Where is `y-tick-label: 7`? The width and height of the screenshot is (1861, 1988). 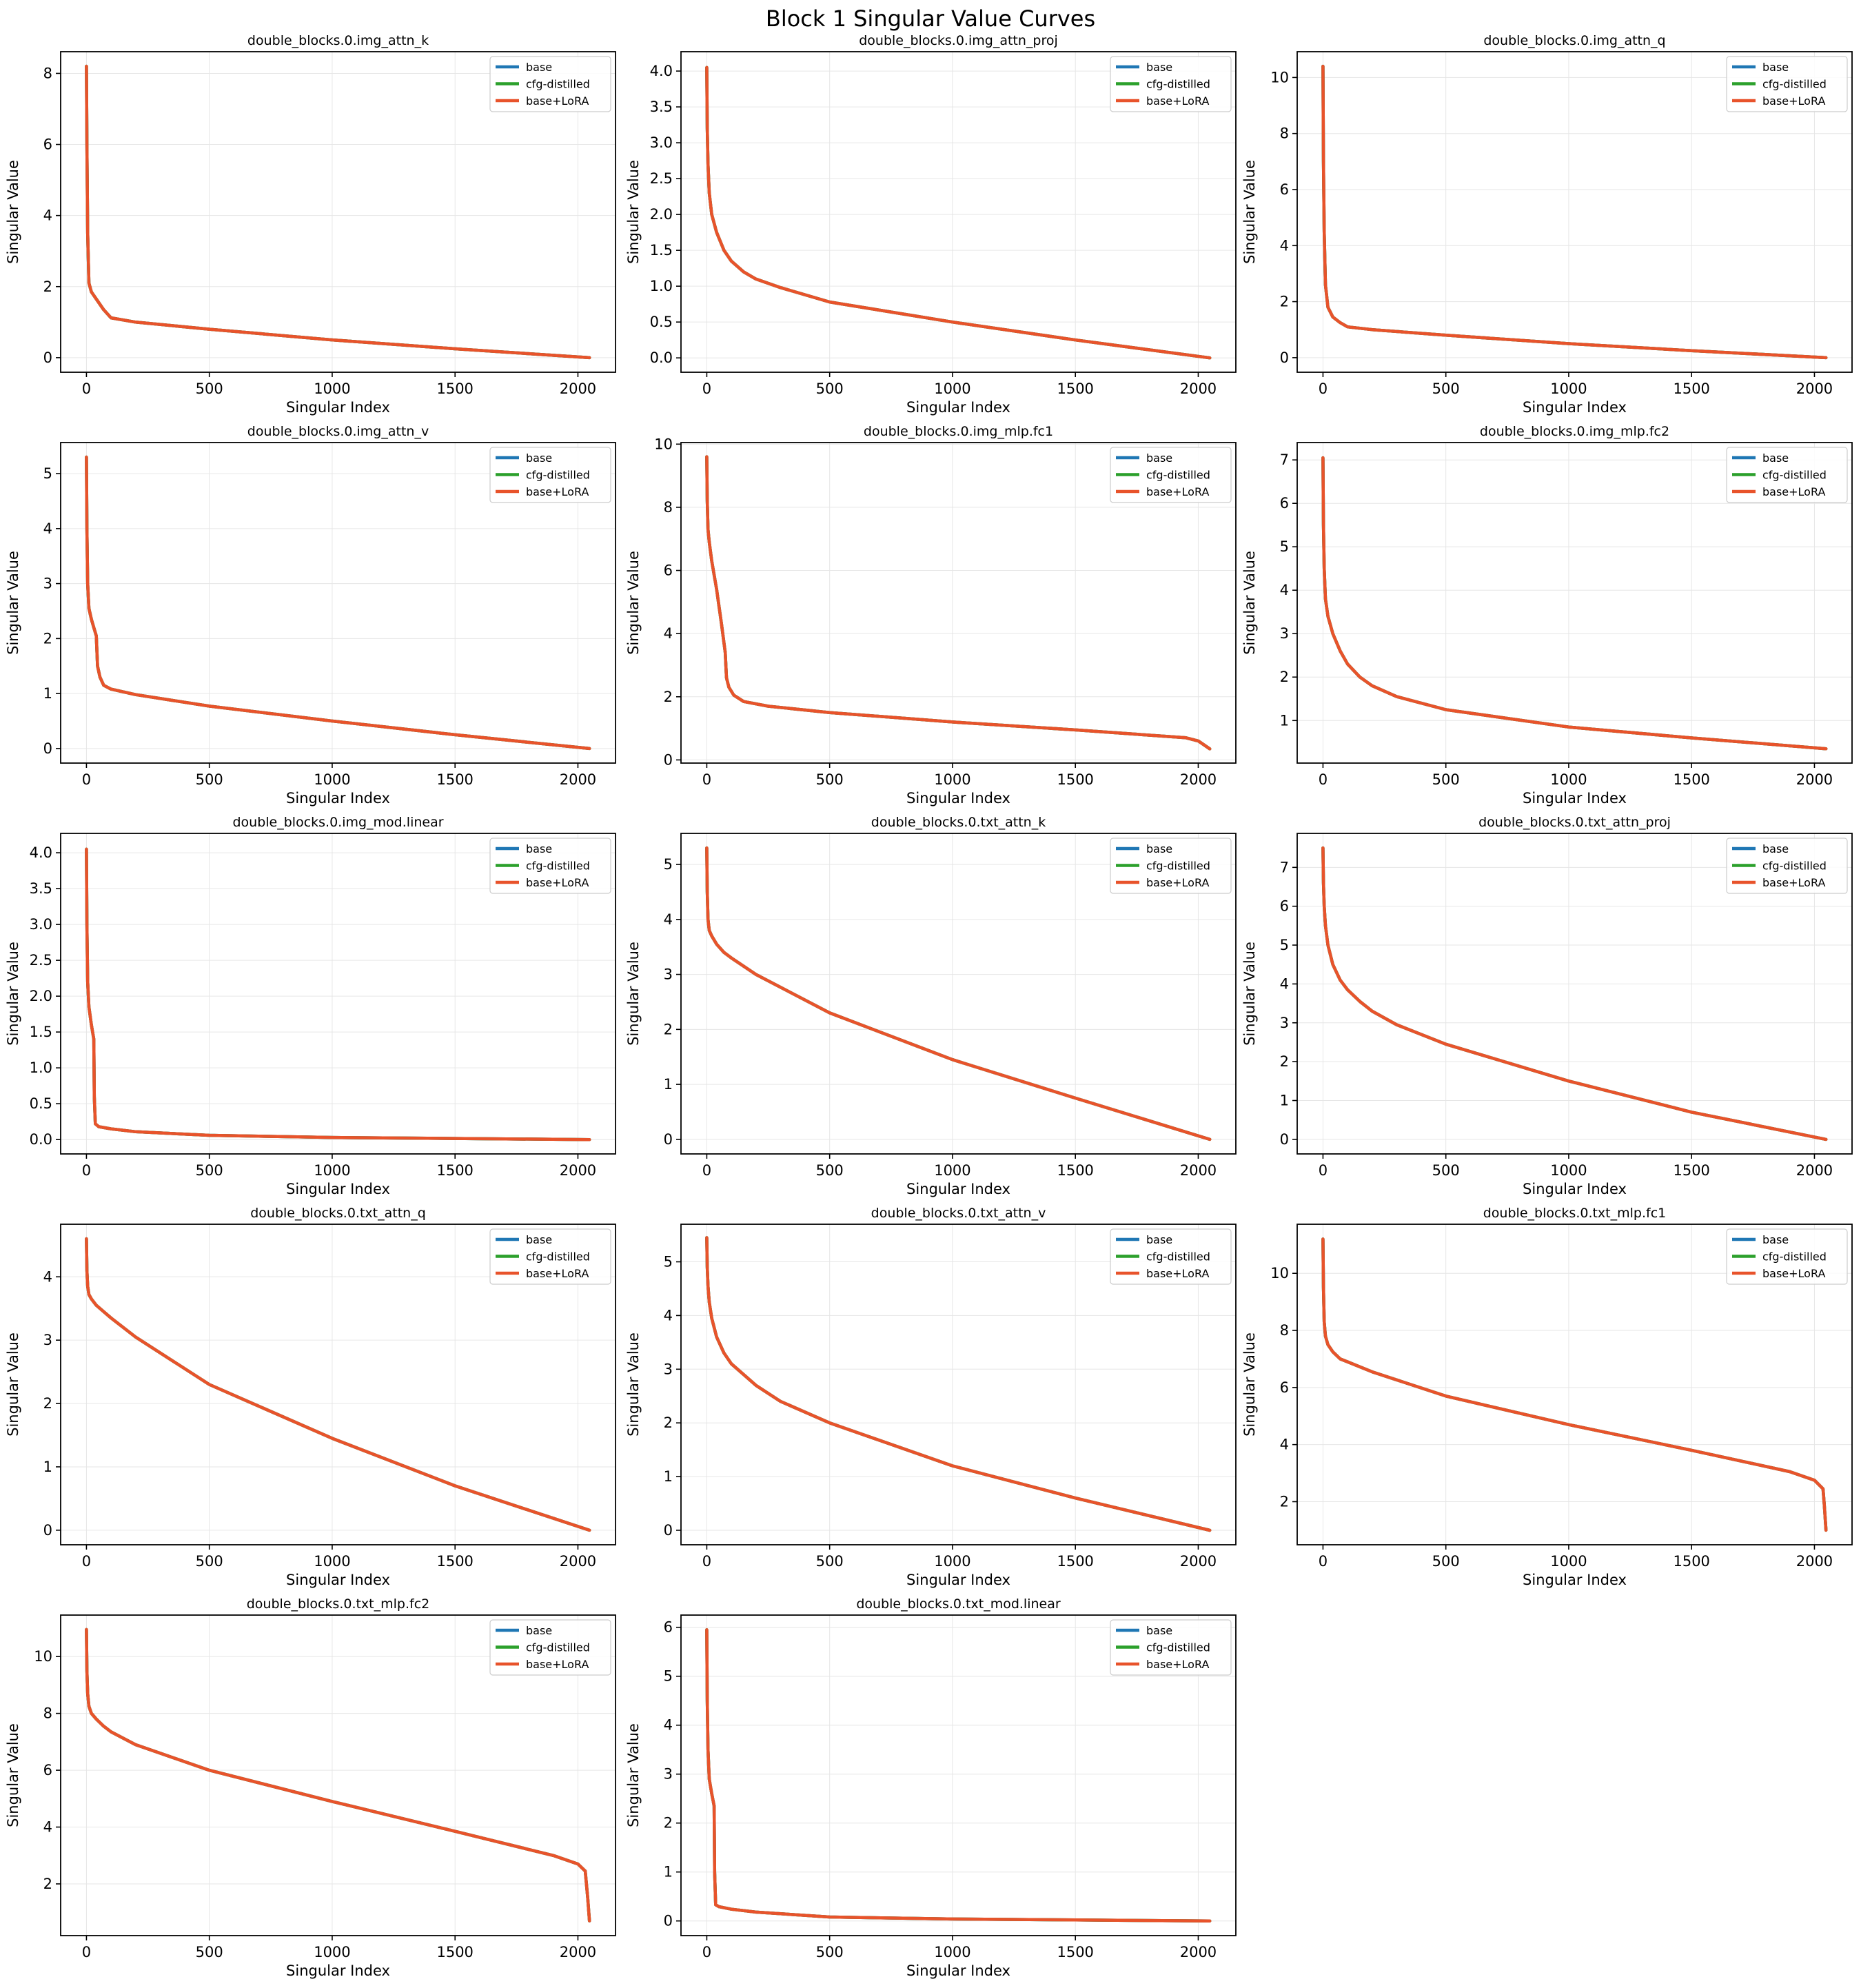
y-tick-label: 7 is located at coordinates (1284, 867).